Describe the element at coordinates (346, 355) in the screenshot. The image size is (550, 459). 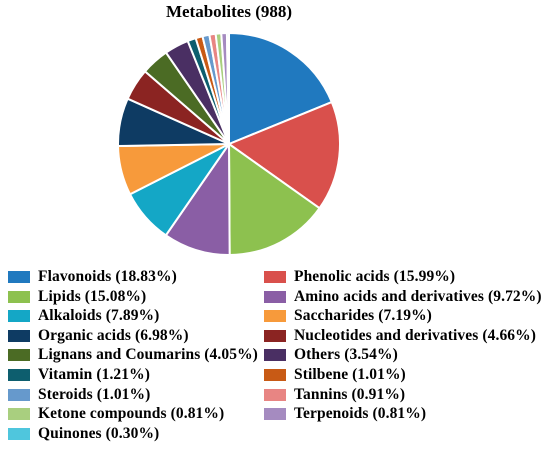
I see `legend-label: Others (3.54%)` at that location.